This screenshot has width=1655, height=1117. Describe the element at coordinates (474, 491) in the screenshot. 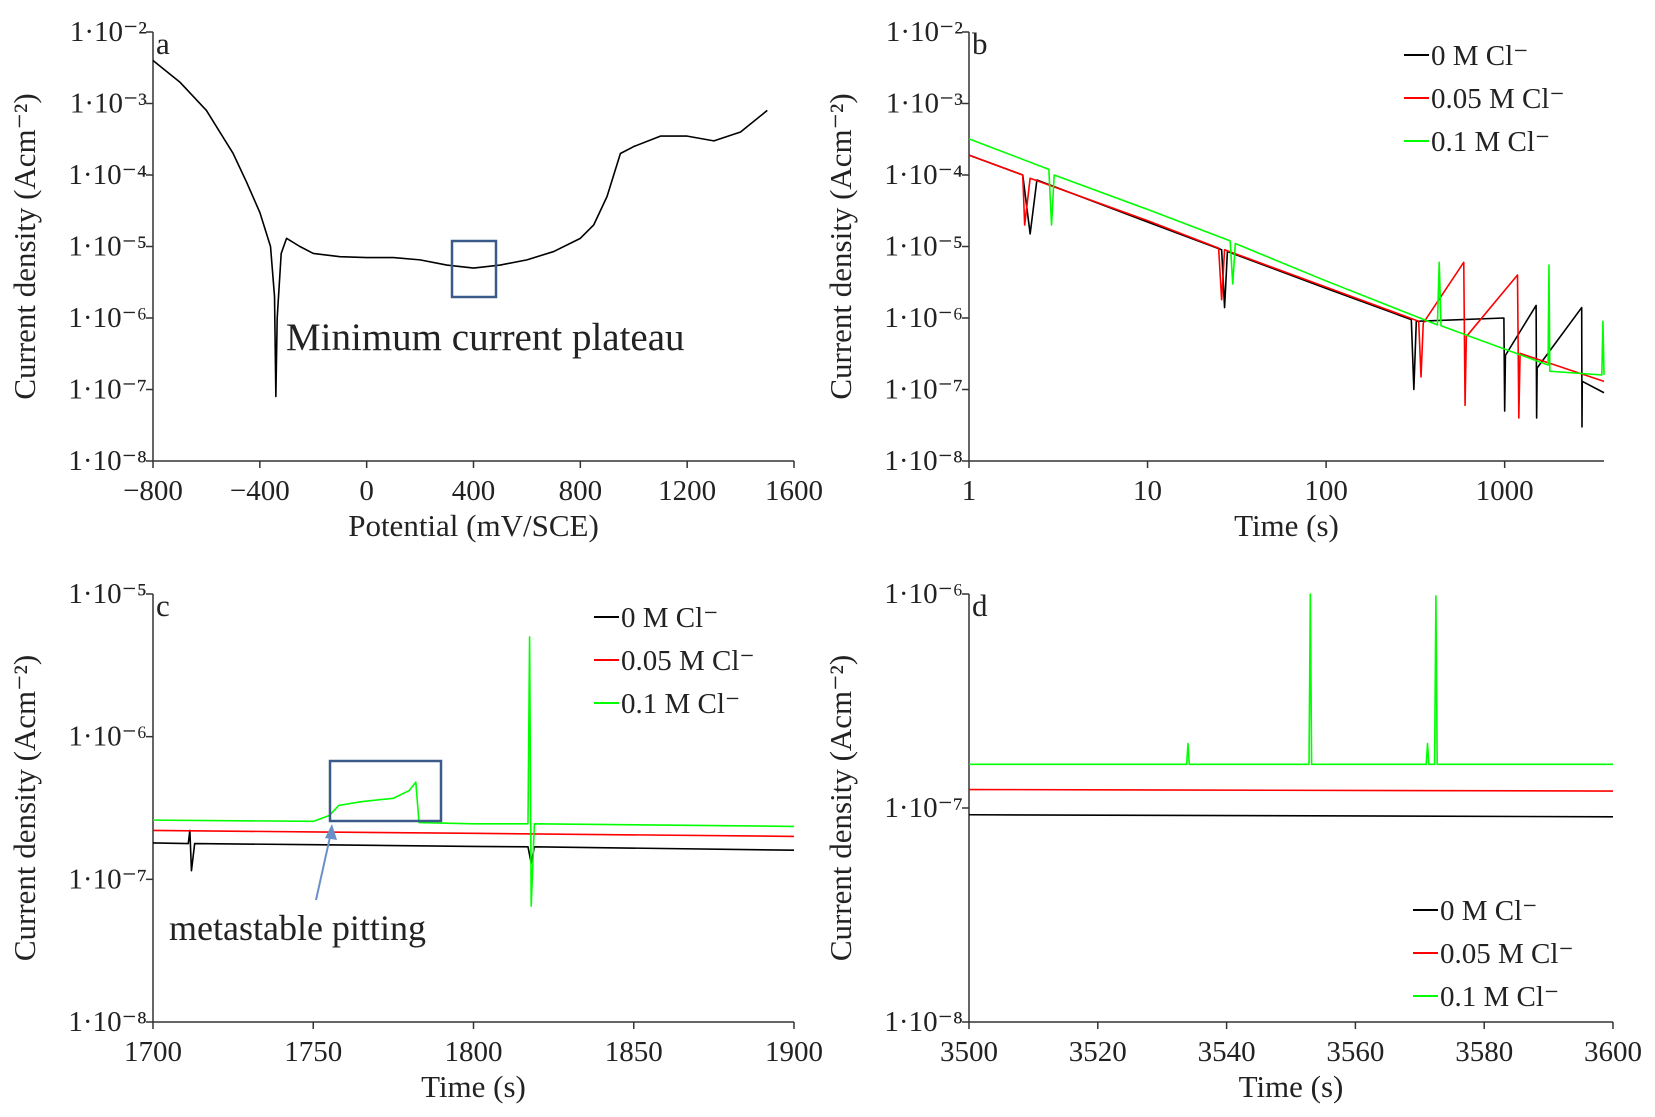

I see `x-tick-label: 400` at that location.